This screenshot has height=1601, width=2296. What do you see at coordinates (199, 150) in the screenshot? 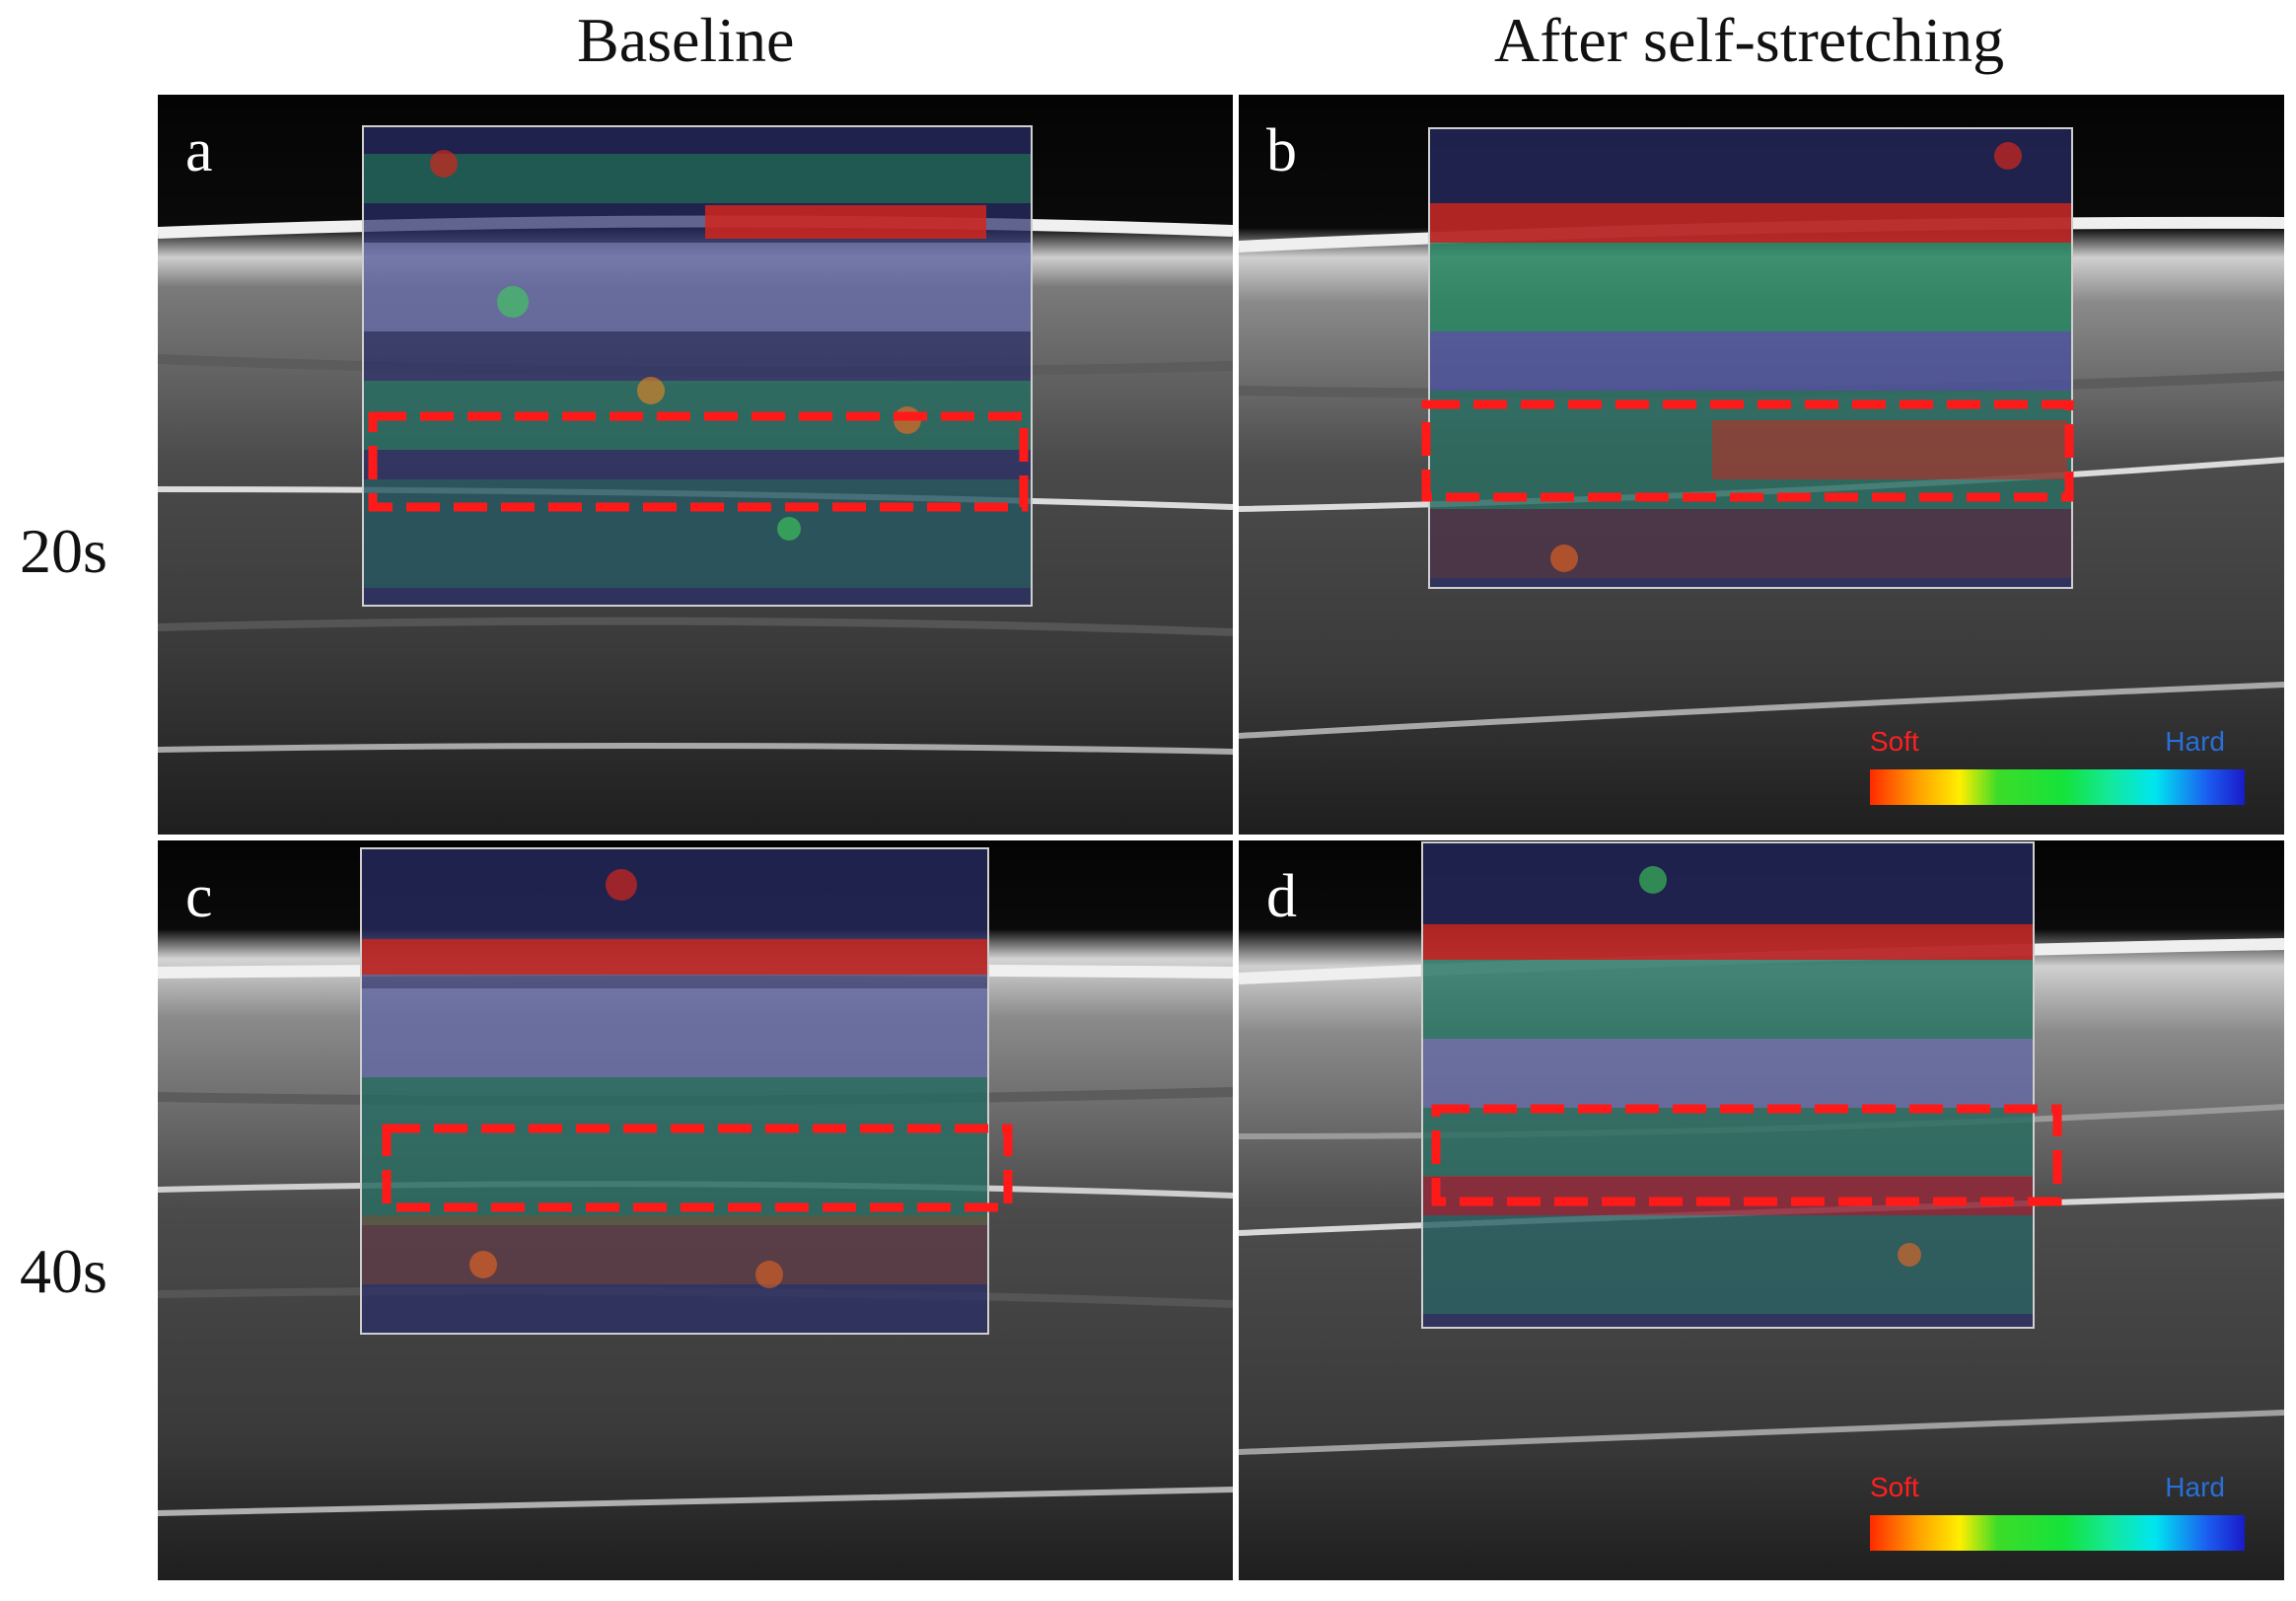
I see `panel-label-a: a` at bounding box center [199, 150].